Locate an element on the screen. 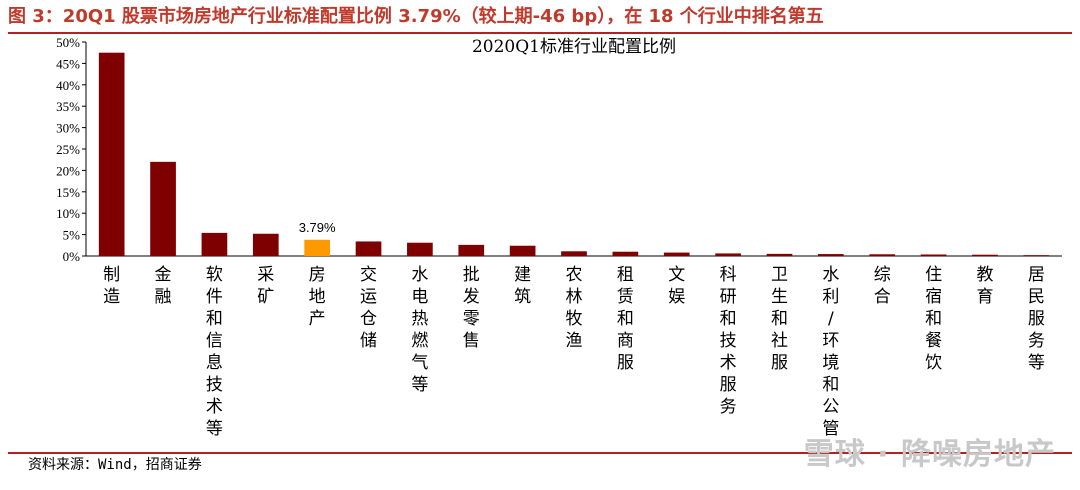 The height and width of the screenshot is (490, 1080). x-tick-label: 软件和信息技术等 is located at coordinates (214, 352).